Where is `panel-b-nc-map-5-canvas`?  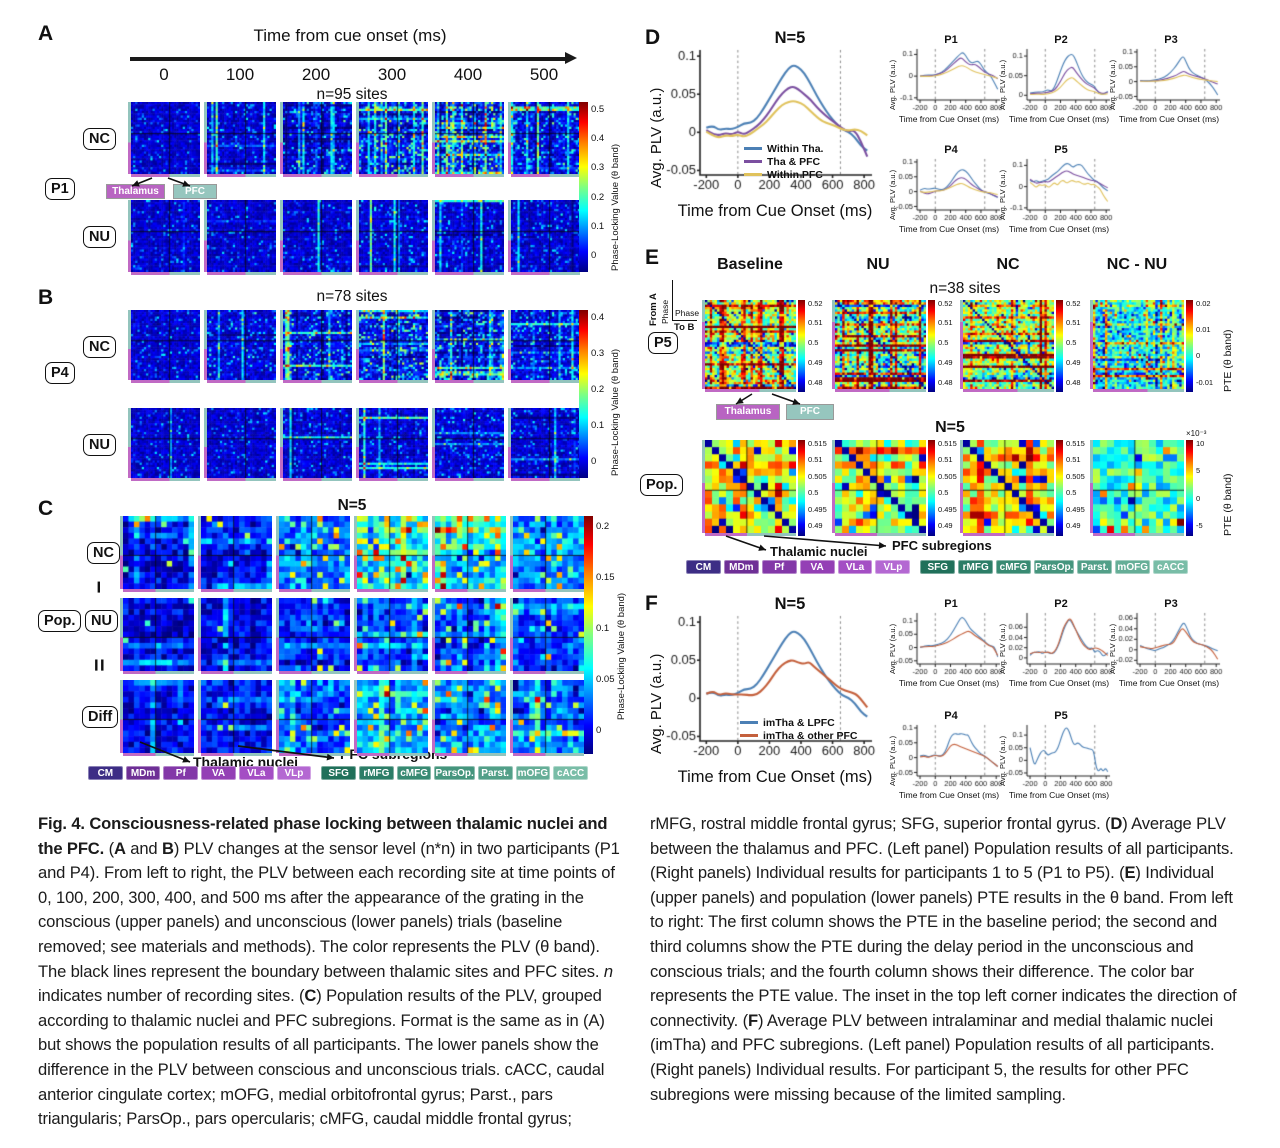
panel-b-nc-map-5-canvas is located at coordinates (545, 345).